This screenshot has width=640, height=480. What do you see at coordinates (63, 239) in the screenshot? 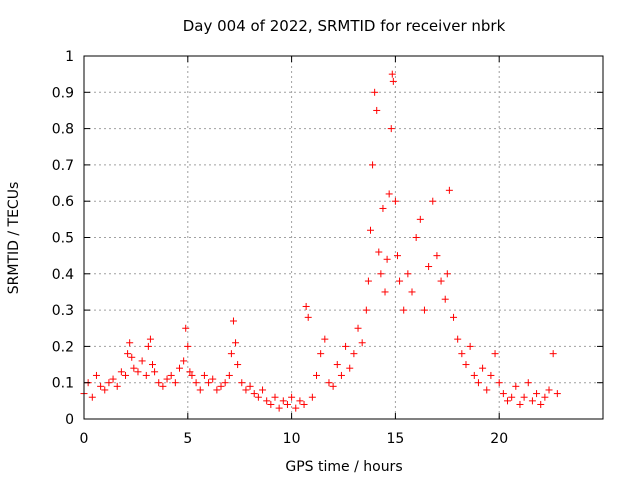
I see `y-tick-label: 0.5` at bounding box center [63, 239].